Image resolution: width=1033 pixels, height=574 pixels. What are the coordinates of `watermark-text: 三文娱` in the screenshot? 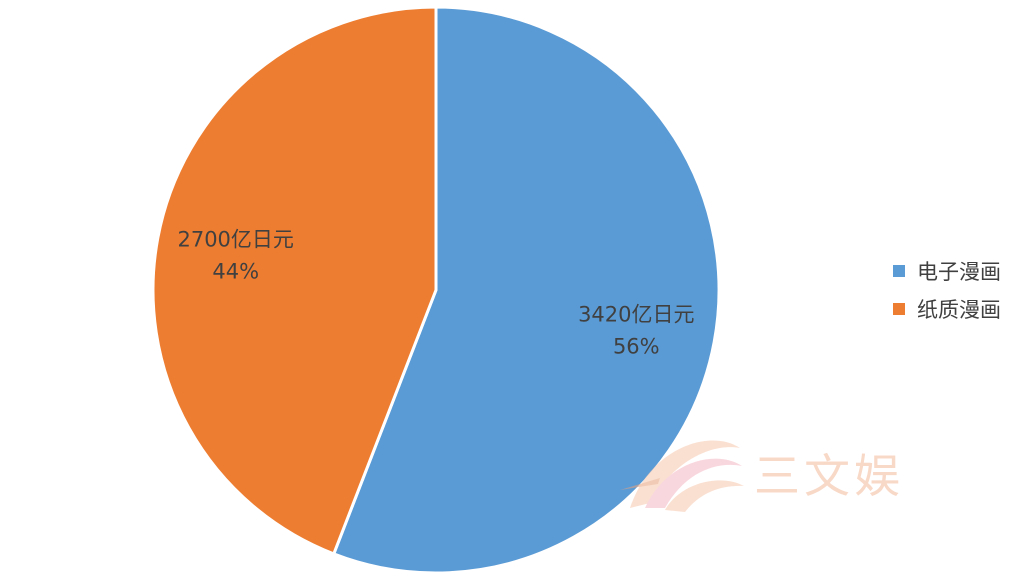 It's located at (829, 475).